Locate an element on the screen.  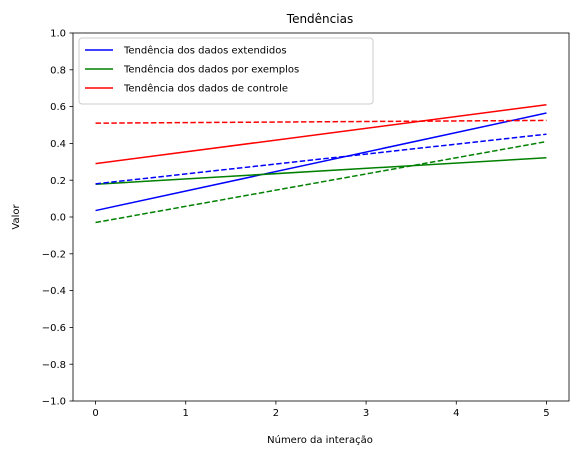
legend-label: Tendência dos dados por exemplos is located at coordinates (211, 70).